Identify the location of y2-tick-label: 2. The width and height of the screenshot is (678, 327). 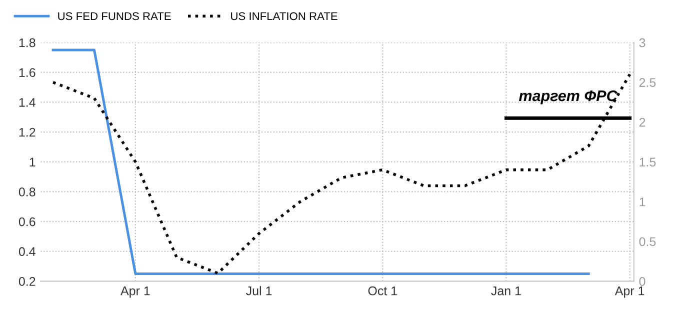
(642, 122).